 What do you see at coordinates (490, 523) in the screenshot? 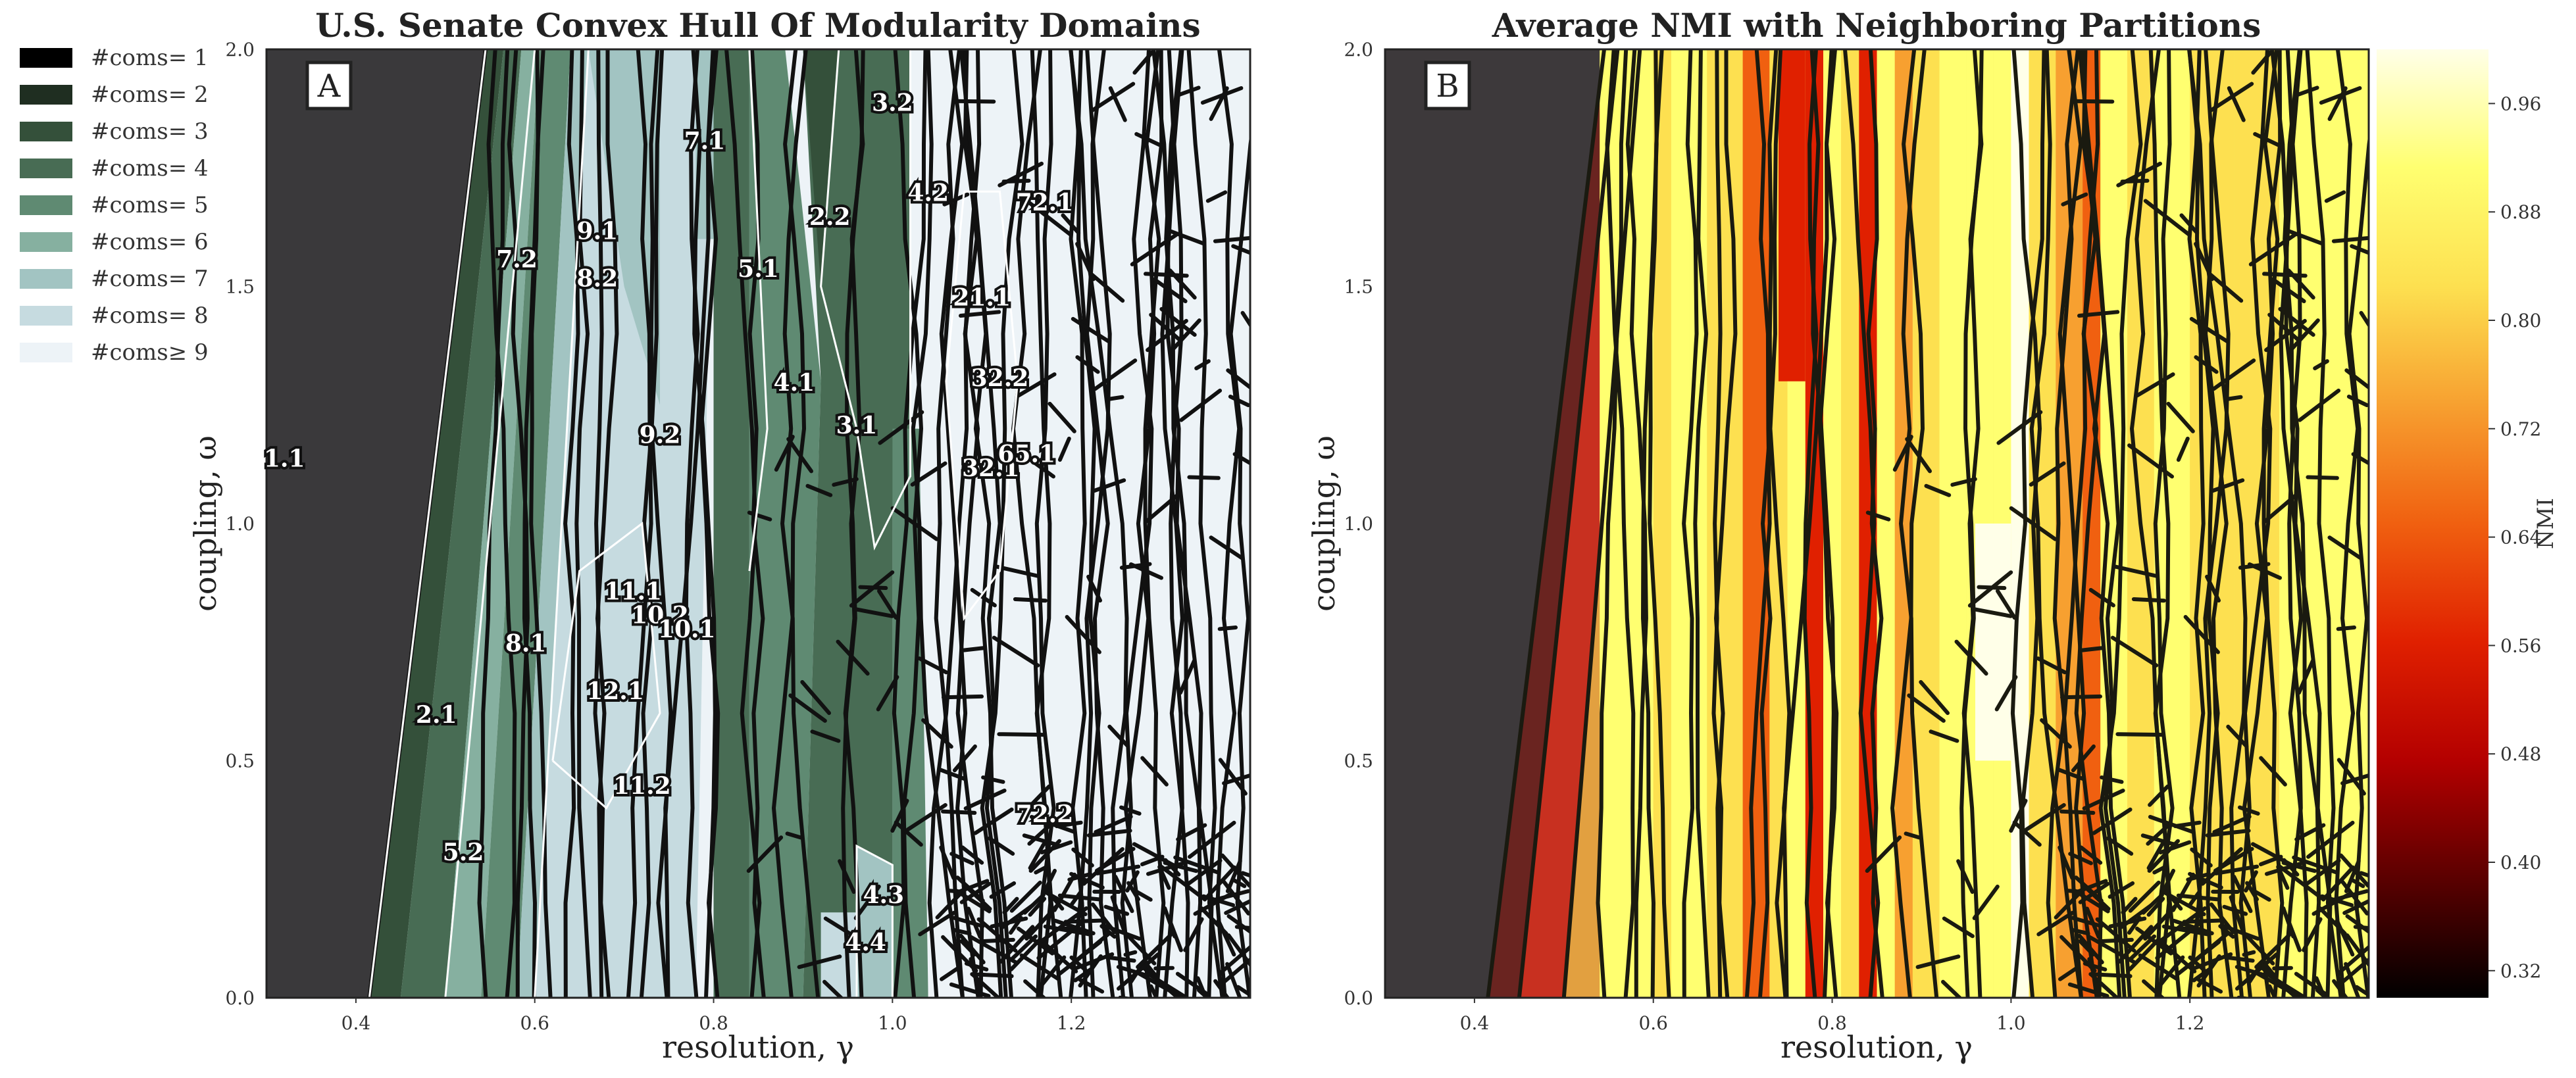
I see `hull-outline` at bounding box center [490, 523].